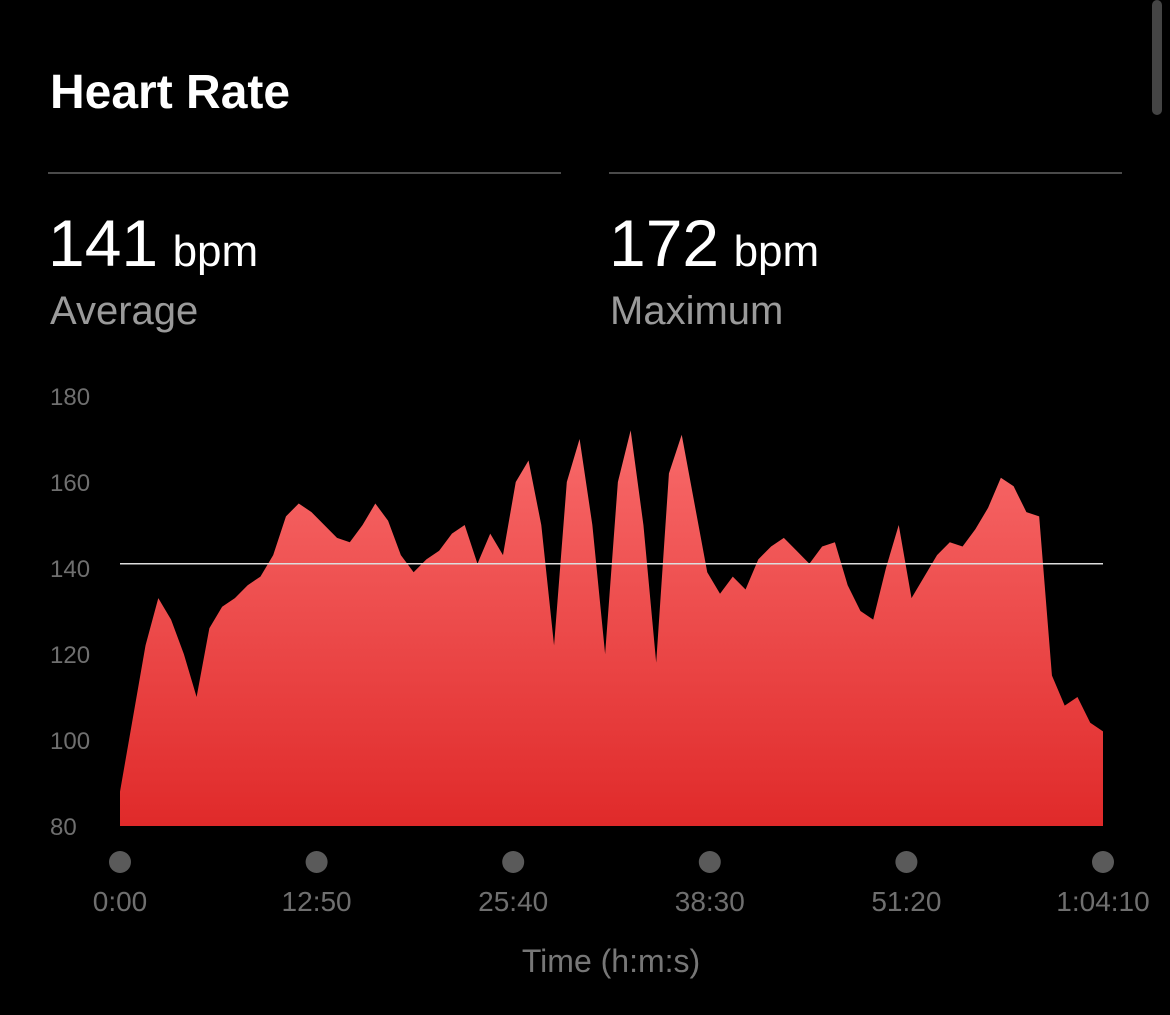 This screenshot has height=1015, width=1170. What do you see at coordinates (170, 92) in the screenshot?
I see `title: Heart Rate` at bounding box center [170, 92].